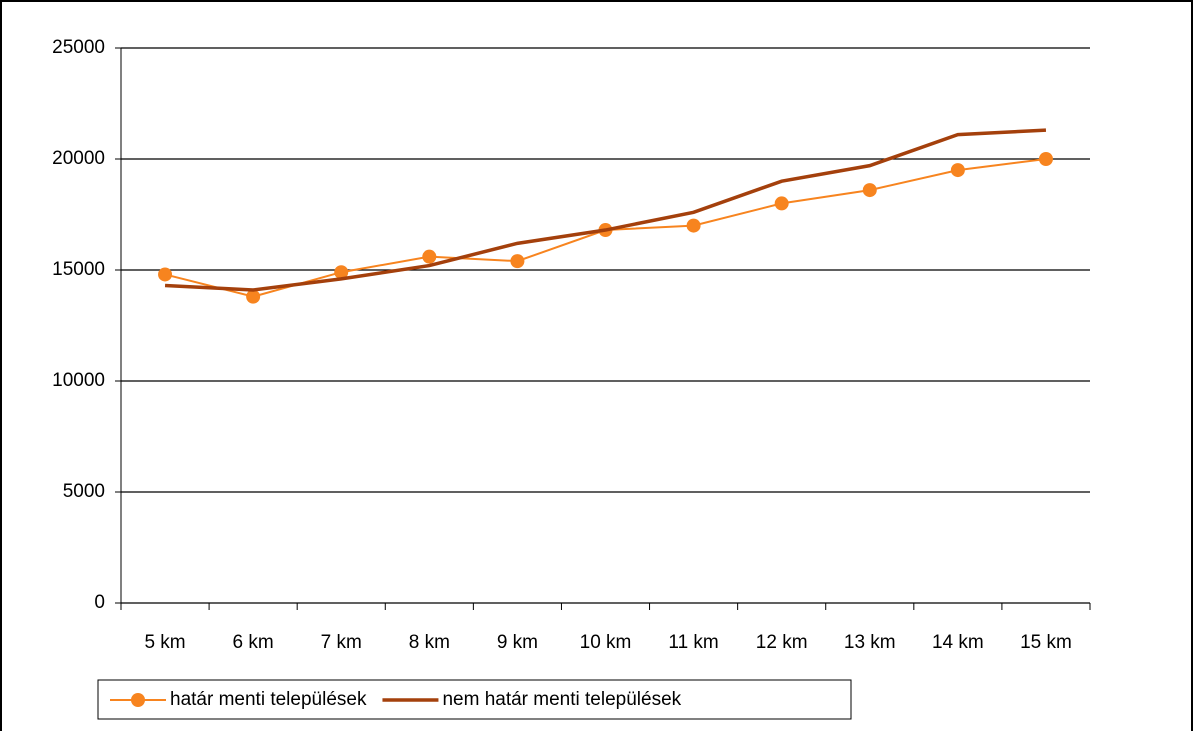  Describe the element at coordinates (782, 642) in the screenshot. I see `x-tick-label: 12 km` at that location.